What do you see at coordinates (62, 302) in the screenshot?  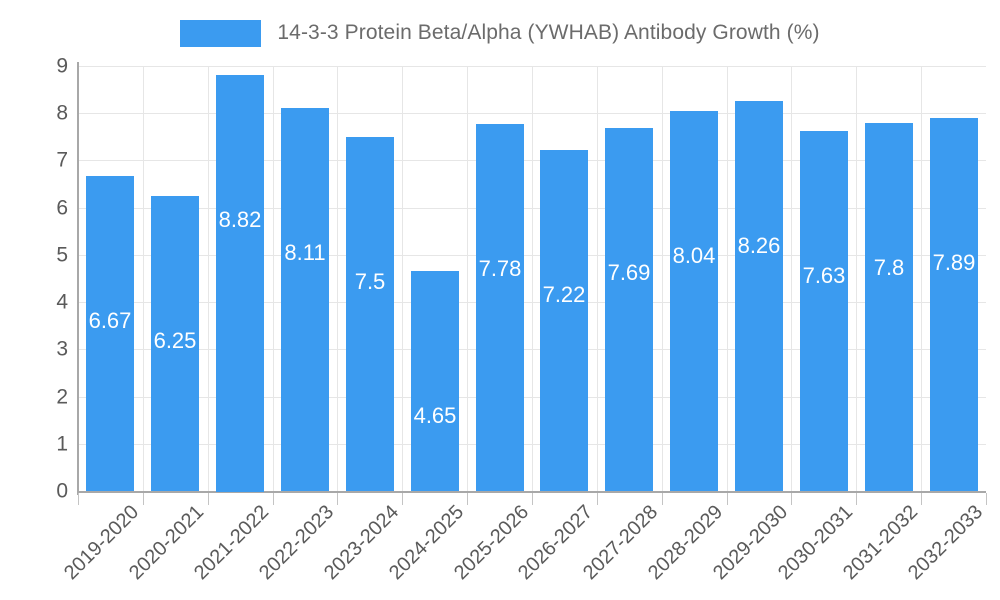 I see `y-axis-tick-label: 4` at bounding box center [62, 302].